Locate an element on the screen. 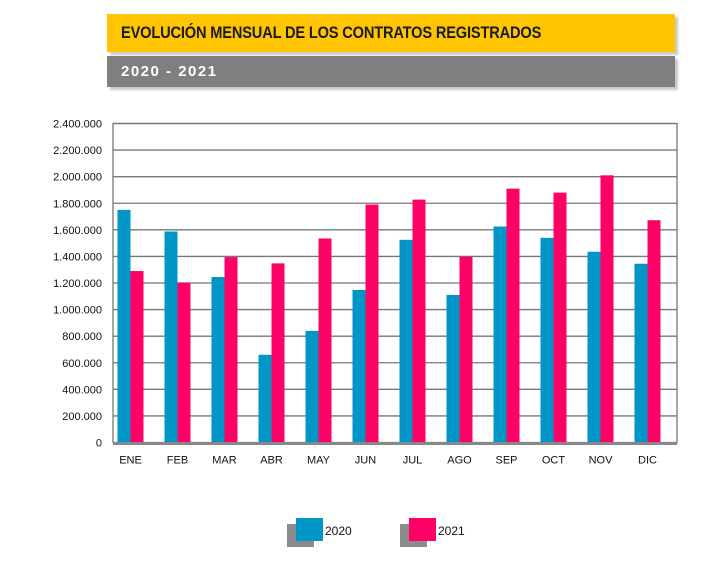 Image resolution: width=714 pixels, height=570 pixels. bar-2021-mar is located at coordinates (231, 350).